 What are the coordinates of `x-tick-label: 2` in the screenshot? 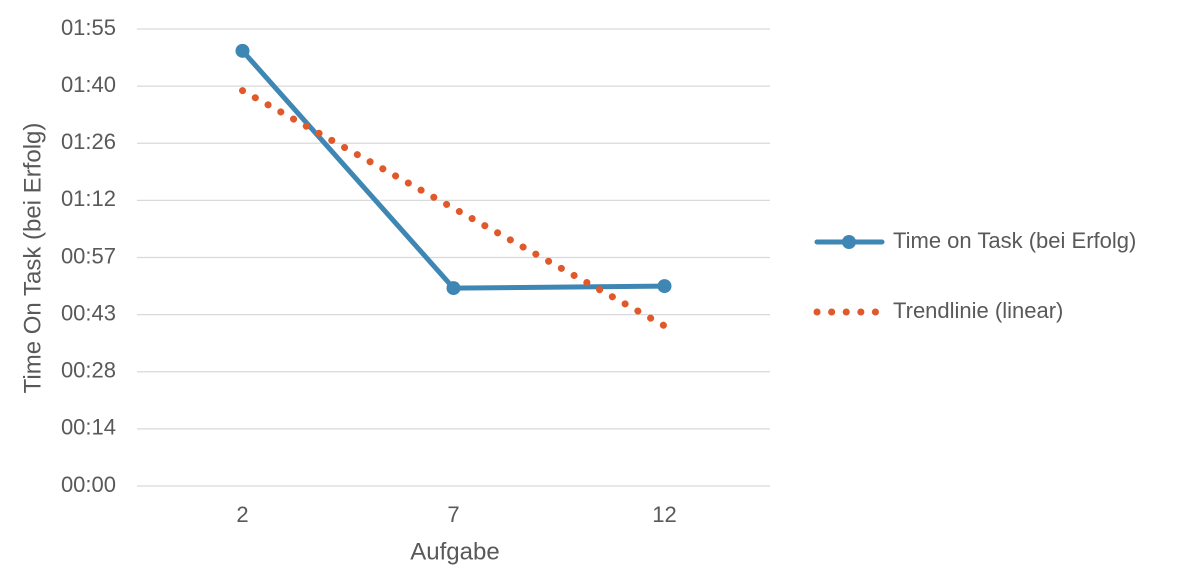 It's located at (242, 514).